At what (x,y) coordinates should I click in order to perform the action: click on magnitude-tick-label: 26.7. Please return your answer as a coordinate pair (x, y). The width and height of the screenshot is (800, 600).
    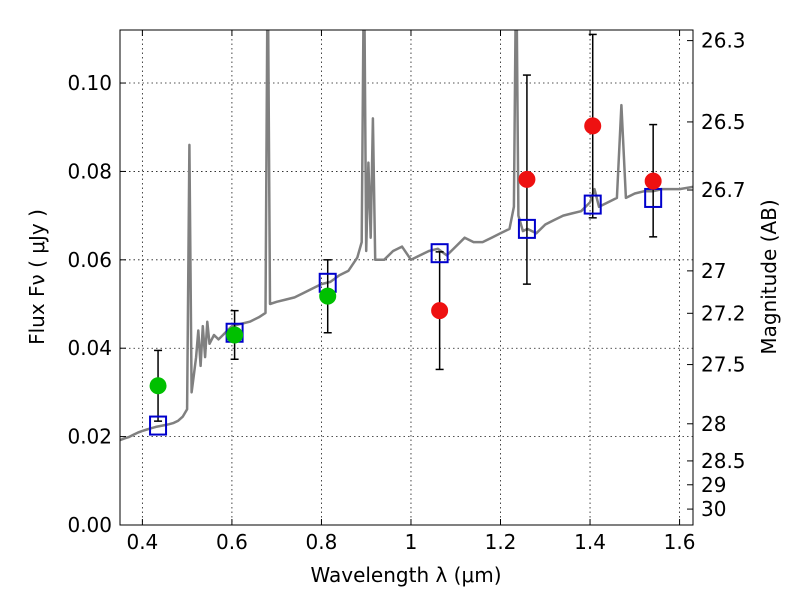
    Looking at the image, I should click on (723, 190).